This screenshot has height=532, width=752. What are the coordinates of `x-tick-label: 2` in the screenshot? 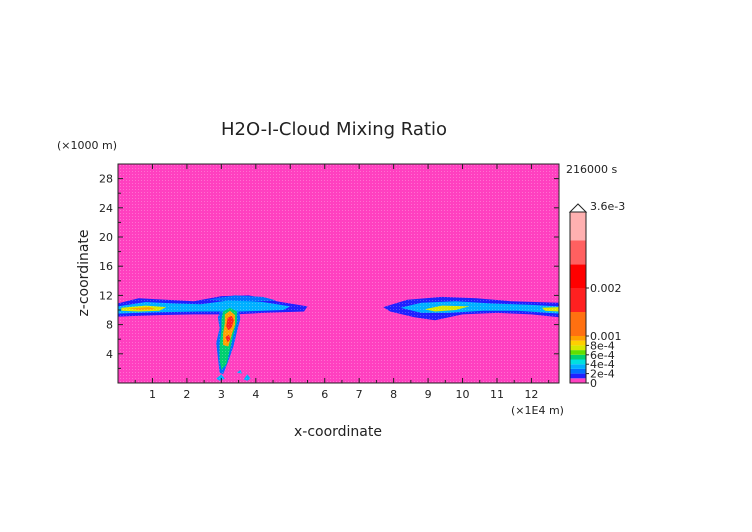 It's located at (186, 394).